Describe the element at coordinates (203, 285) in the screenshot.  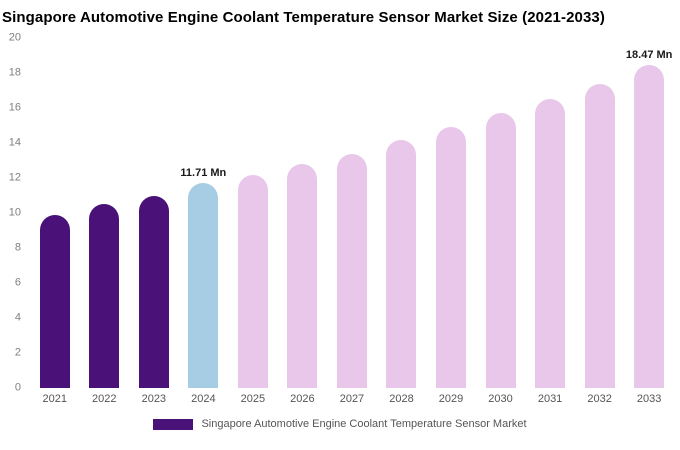
I see `bar-2024` at that location.